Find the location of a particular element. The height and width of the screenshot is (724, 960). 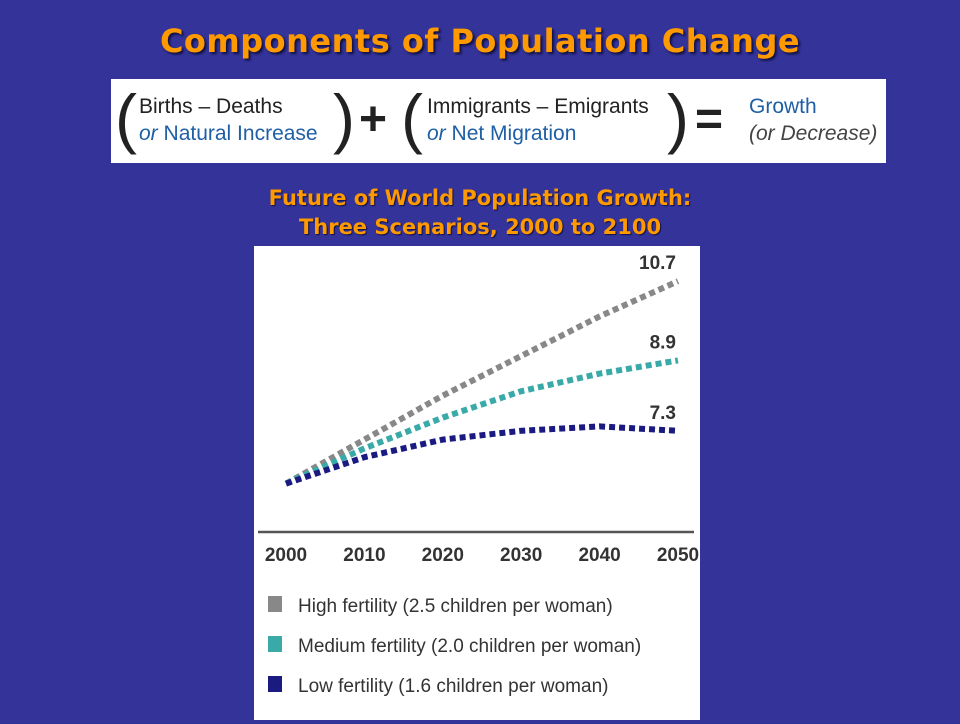

series-layer is located at coordinates (482, 382).